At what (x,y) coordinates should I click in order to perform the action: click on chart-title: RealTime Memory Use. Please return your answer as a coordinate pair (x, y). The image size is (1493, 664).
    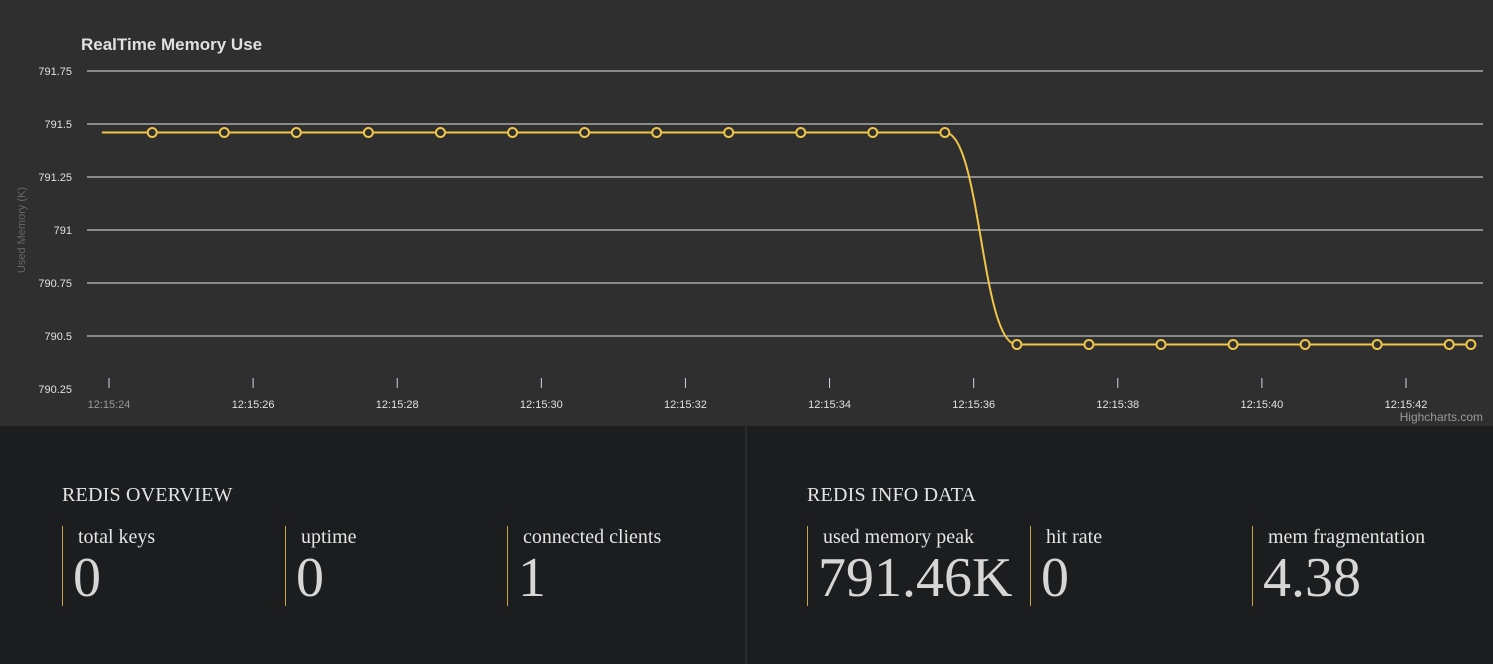
    Looking at the image, I should click on (171, 44).